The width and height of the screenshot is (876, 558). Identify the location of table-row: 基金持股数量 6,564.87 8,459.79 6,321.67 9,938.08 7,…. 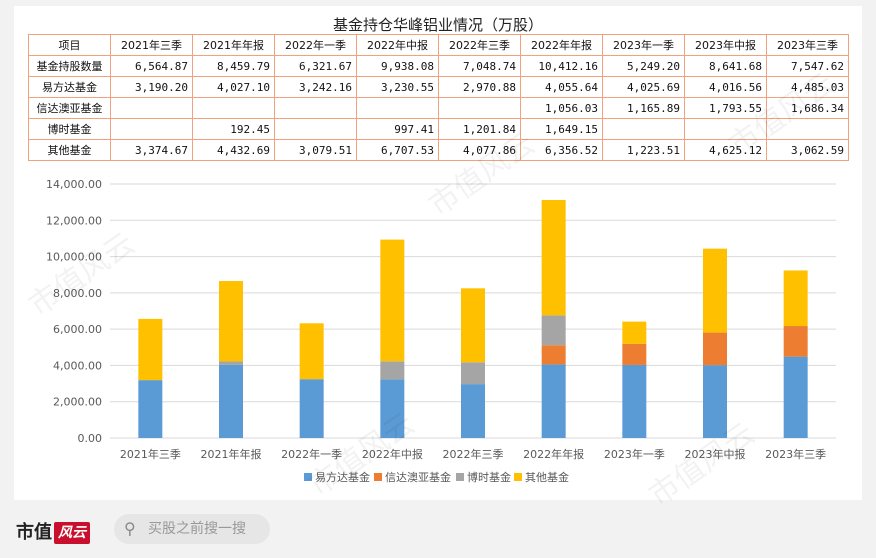
(438, 66).